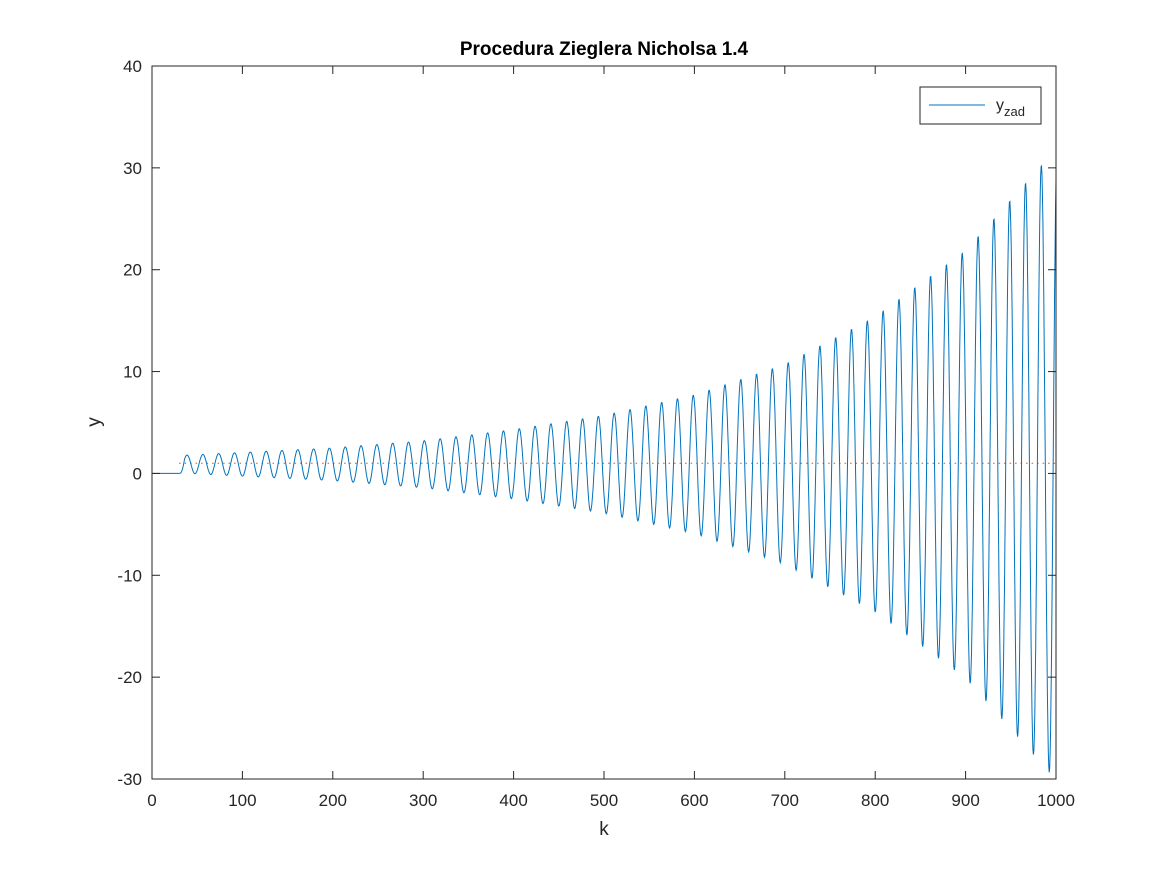 Image resolution: width=1167 pixels, height=875 pixels. I want to click on x-tick-label: 1000, so click(1056, 800).